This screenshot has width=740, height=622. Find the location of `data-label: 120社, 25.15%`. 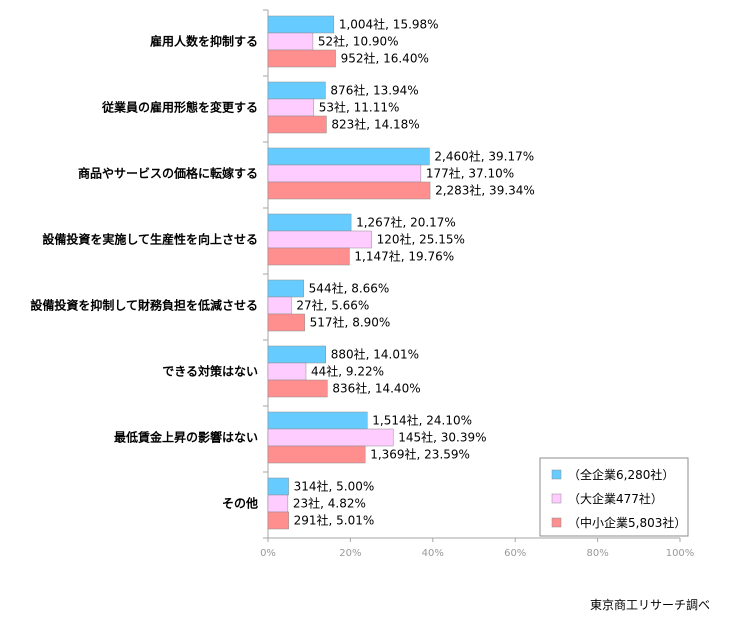

data-label: 120社, 25.15% is located at coordinates (421, 239).